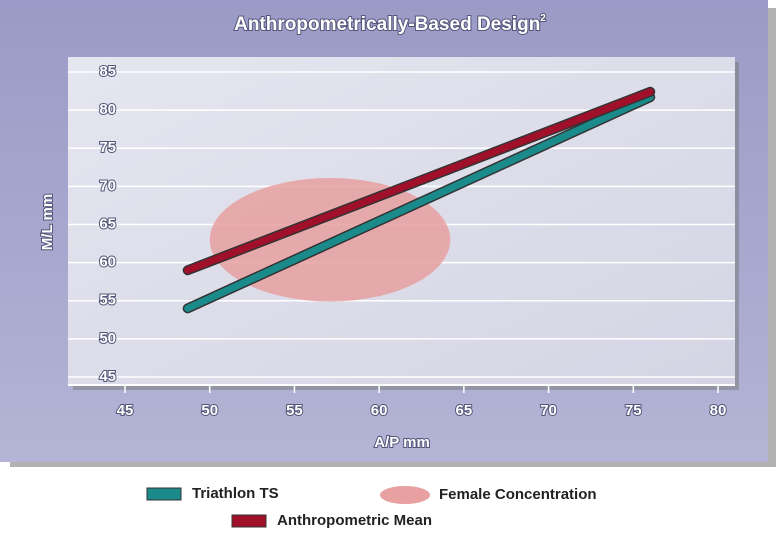 The image size is (776, 535). Describe the element at coordinates (354, 520) in the screenshot. I see `legend-label: Anthropometric Mean` at that location.